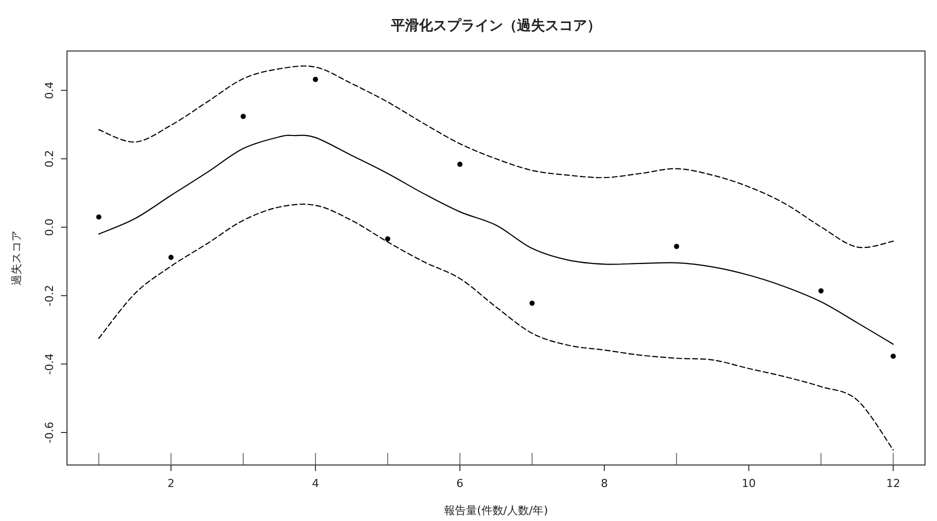 The height and width of the screenshot is (521, 937). Describe the element at coordinates (315, 483) in the screenshot. I see `x-tick-label: 4` at that location.